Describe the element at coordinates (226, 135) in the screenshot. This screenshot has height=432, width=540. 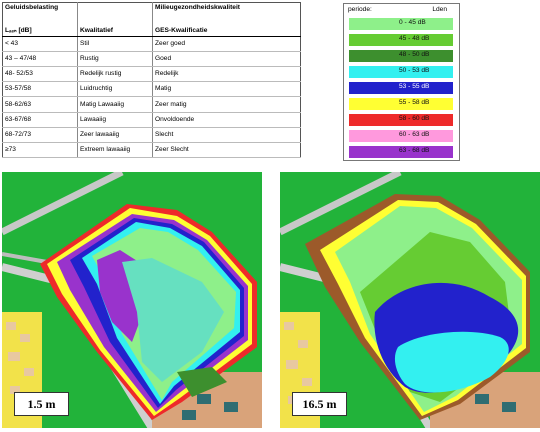
I see `cell-ges: Slecht` at that location.